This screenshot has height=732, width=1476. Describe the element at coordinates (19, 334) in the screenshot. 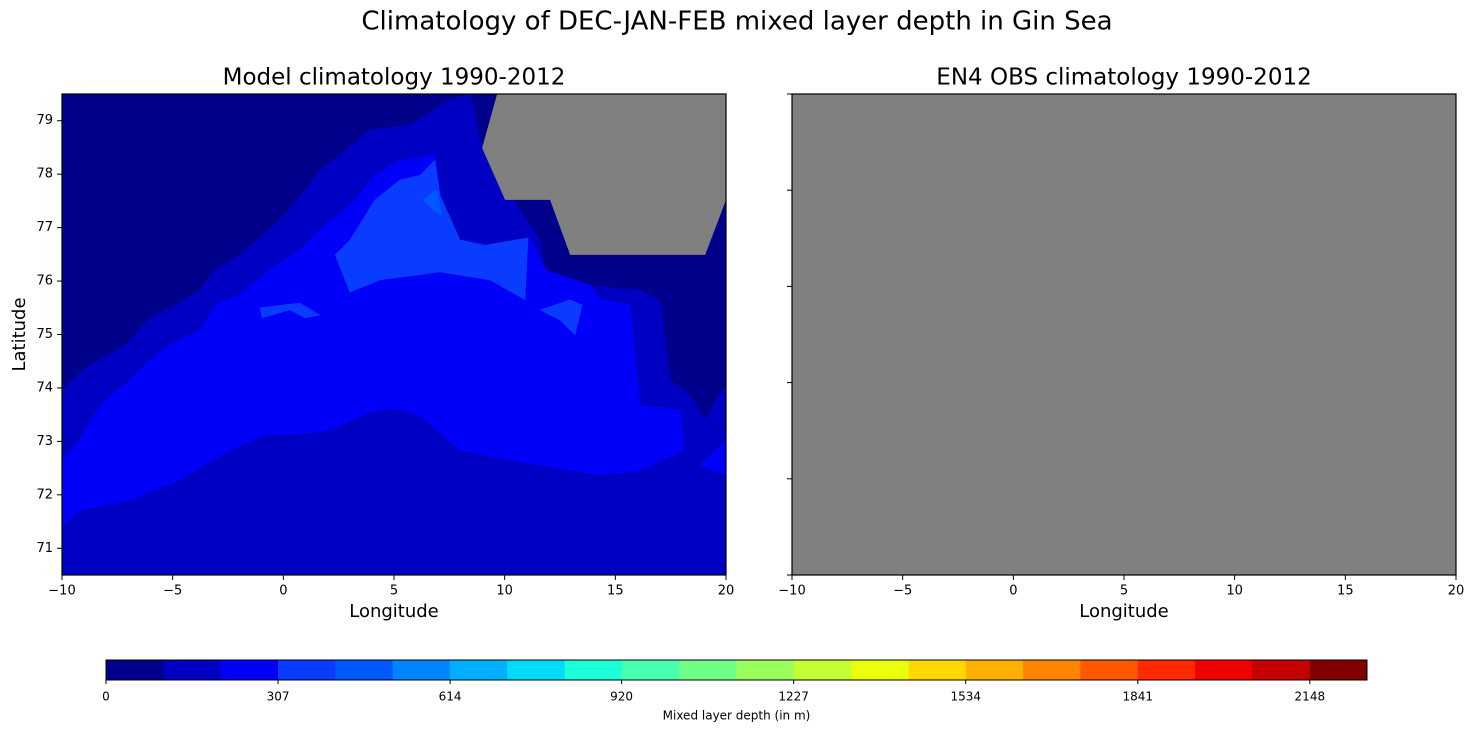

I see `y-axis-label: Latitude` at that location.